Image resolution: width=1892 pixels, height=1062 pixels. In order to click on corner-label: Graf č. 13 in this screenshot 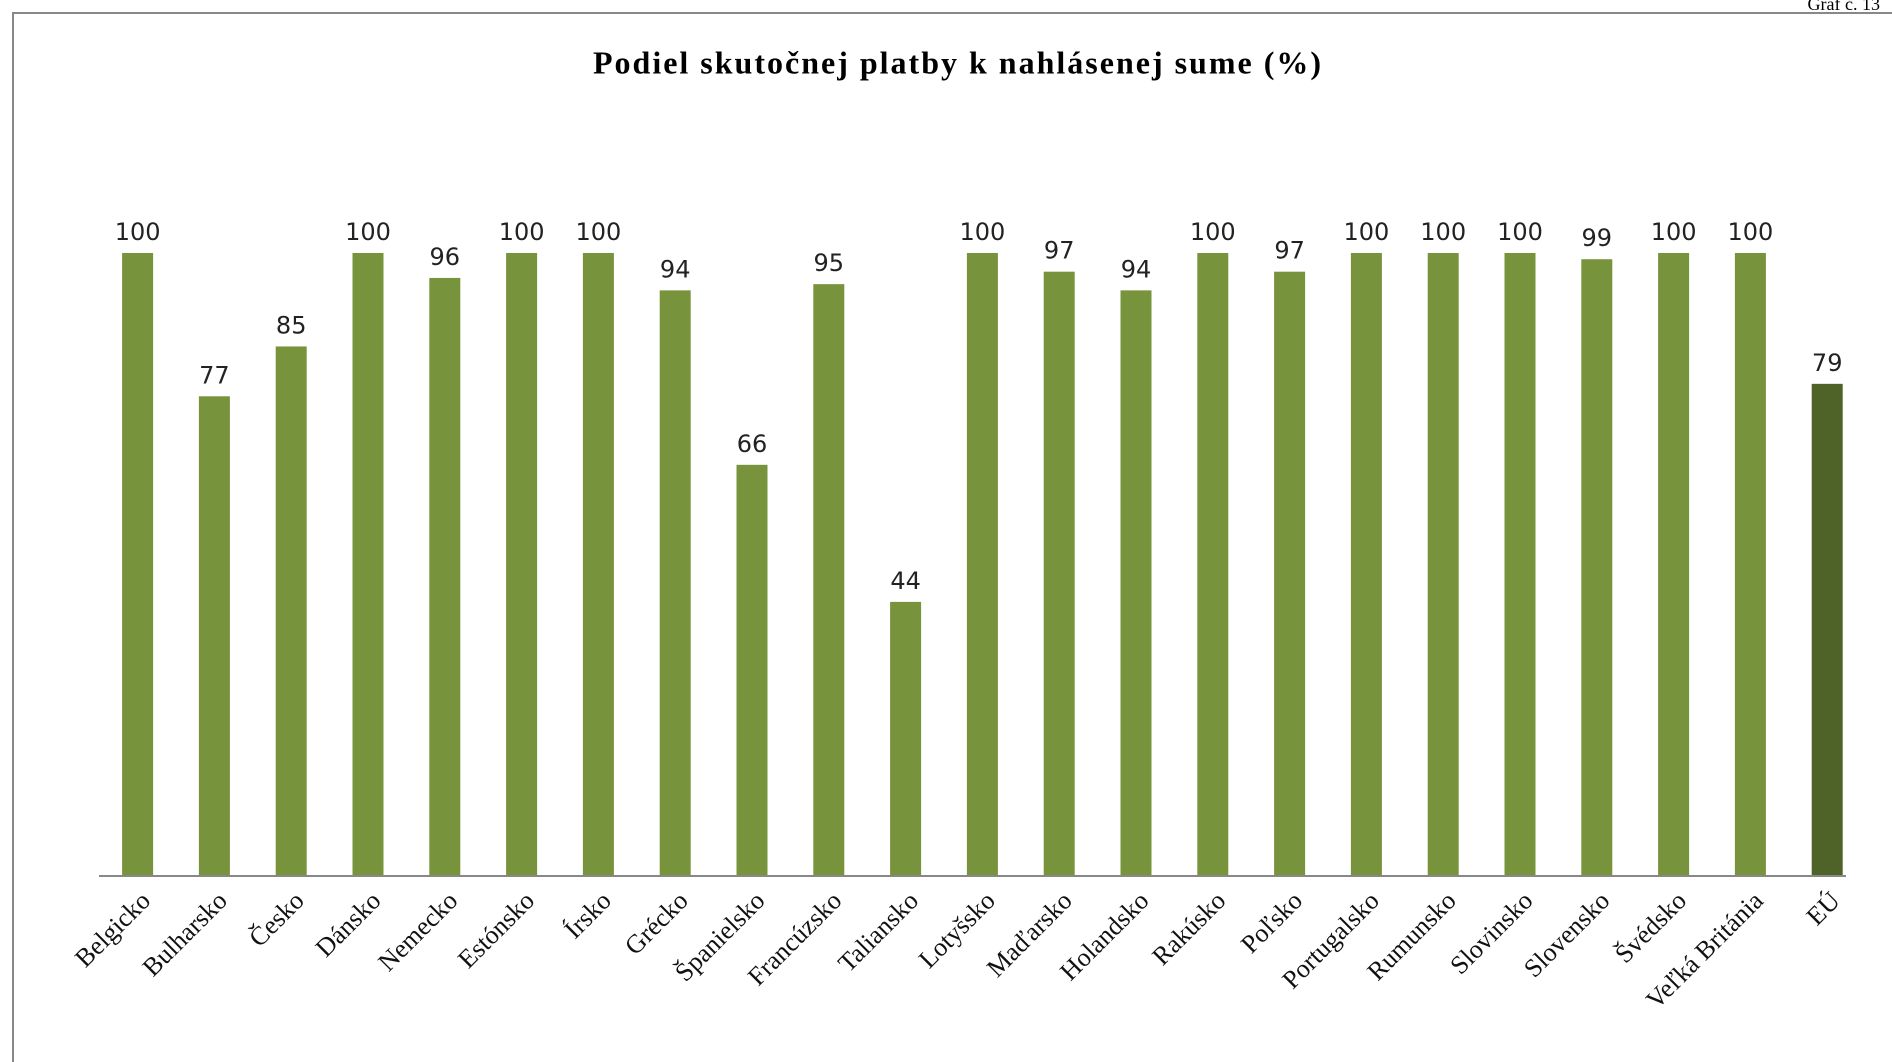, I will do `click(1844, 7)`.